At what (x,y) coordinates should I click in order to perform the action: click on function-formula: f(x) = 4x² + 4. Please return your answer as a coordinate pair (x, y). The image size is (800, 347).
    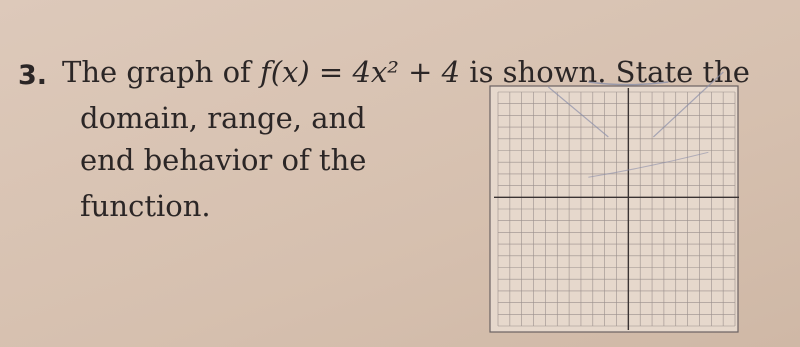
    Looking at the image, I should click on (360, 72).